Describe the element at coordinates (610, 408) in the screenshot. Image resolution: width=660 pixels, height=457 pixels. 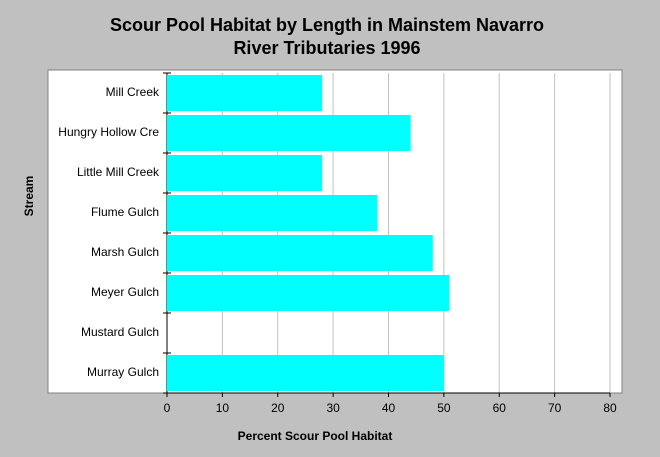
I see `x-tick-label: 80` at that location.